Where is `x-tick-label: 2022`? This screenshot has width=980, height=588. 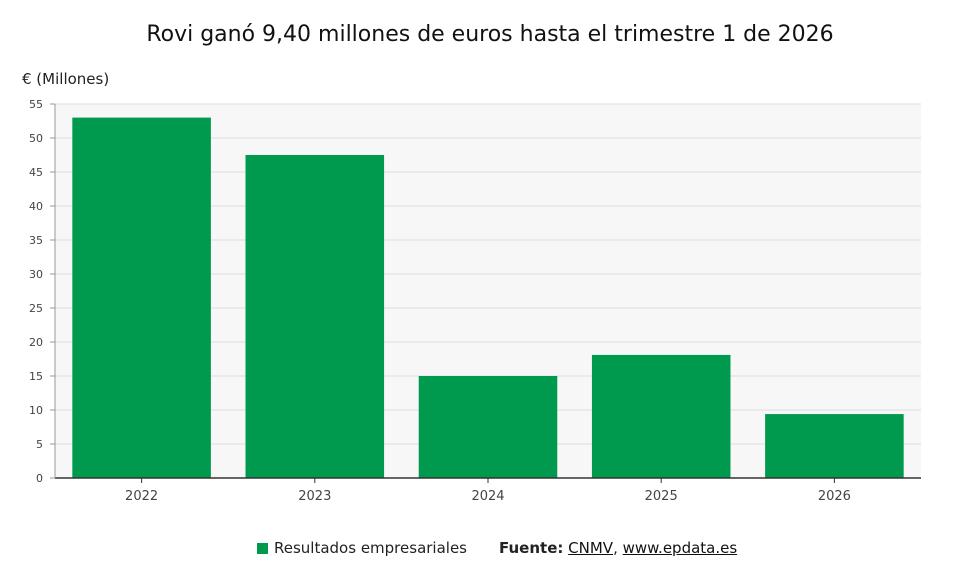
x-tick-label: 2022 is located at coordinates (141, 496).